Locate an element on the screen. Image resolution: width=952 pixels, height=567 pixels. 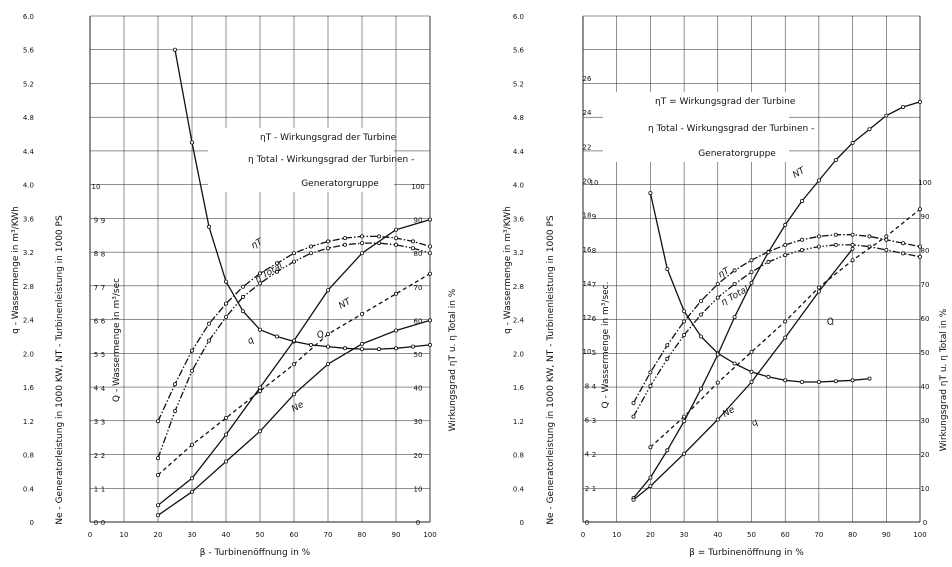
eta-tick-label: 70 is located at coordinates (418, 288).